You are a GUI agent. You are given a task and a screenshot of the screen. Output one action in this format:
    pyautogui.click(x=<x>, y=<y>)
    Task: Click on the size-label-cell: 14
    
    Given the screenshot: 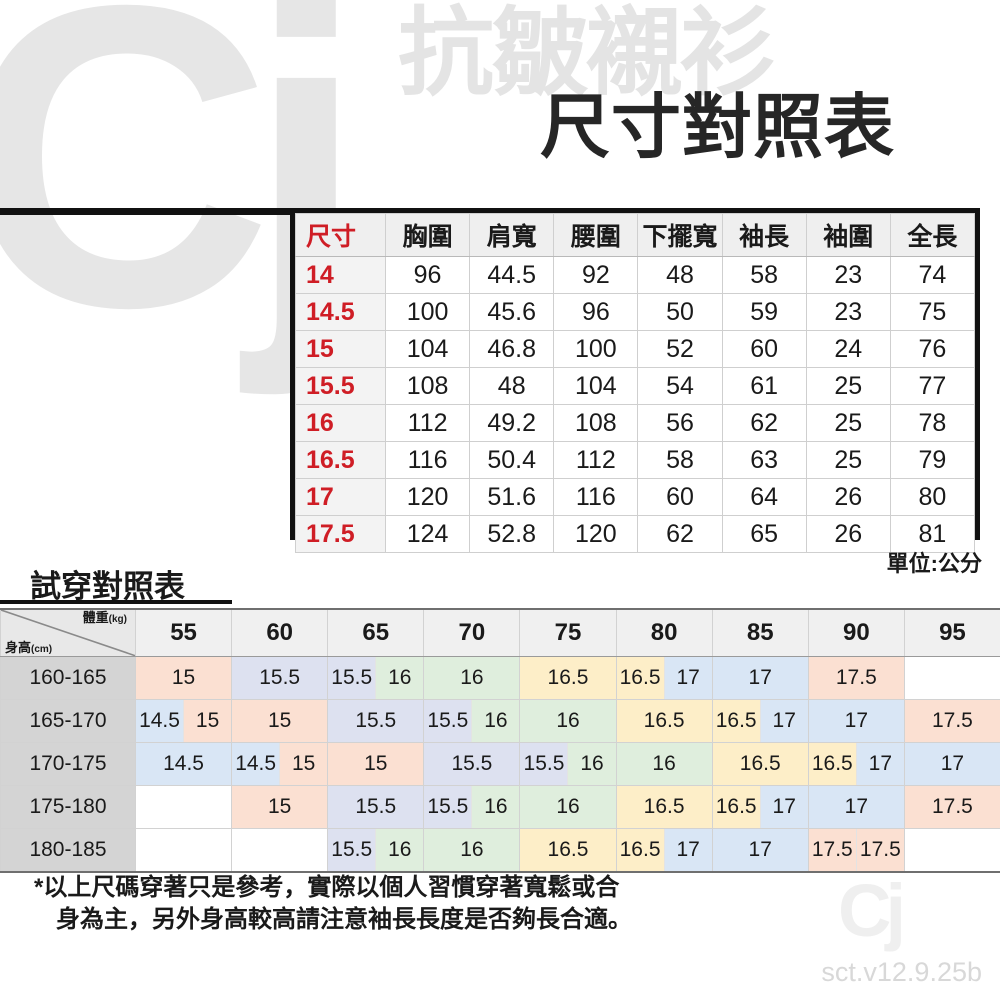 What is the action you would take?
    pyautogui.click(x=340, y=275)
    